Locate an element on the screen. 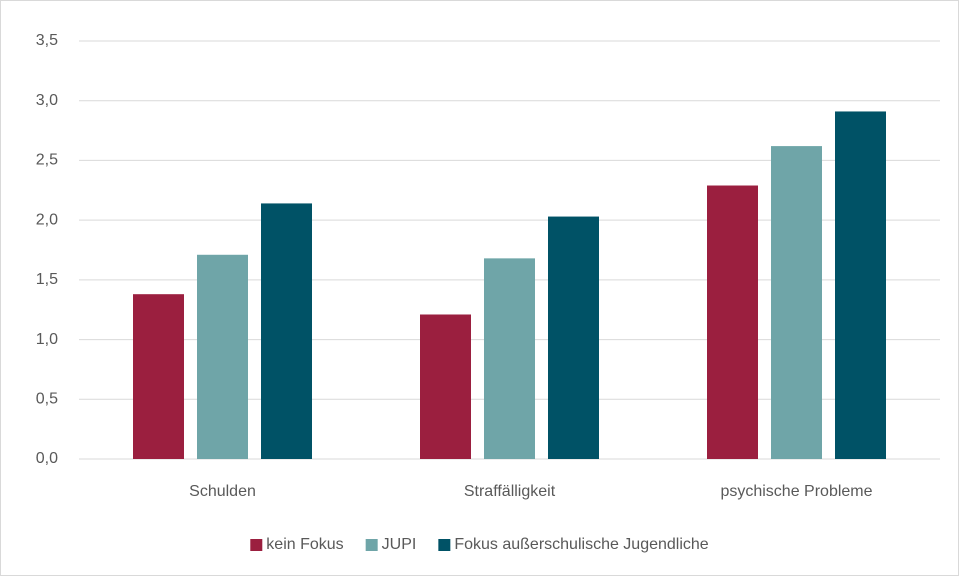  legend-label: kein Fokus is located at coordinates (304, 544).